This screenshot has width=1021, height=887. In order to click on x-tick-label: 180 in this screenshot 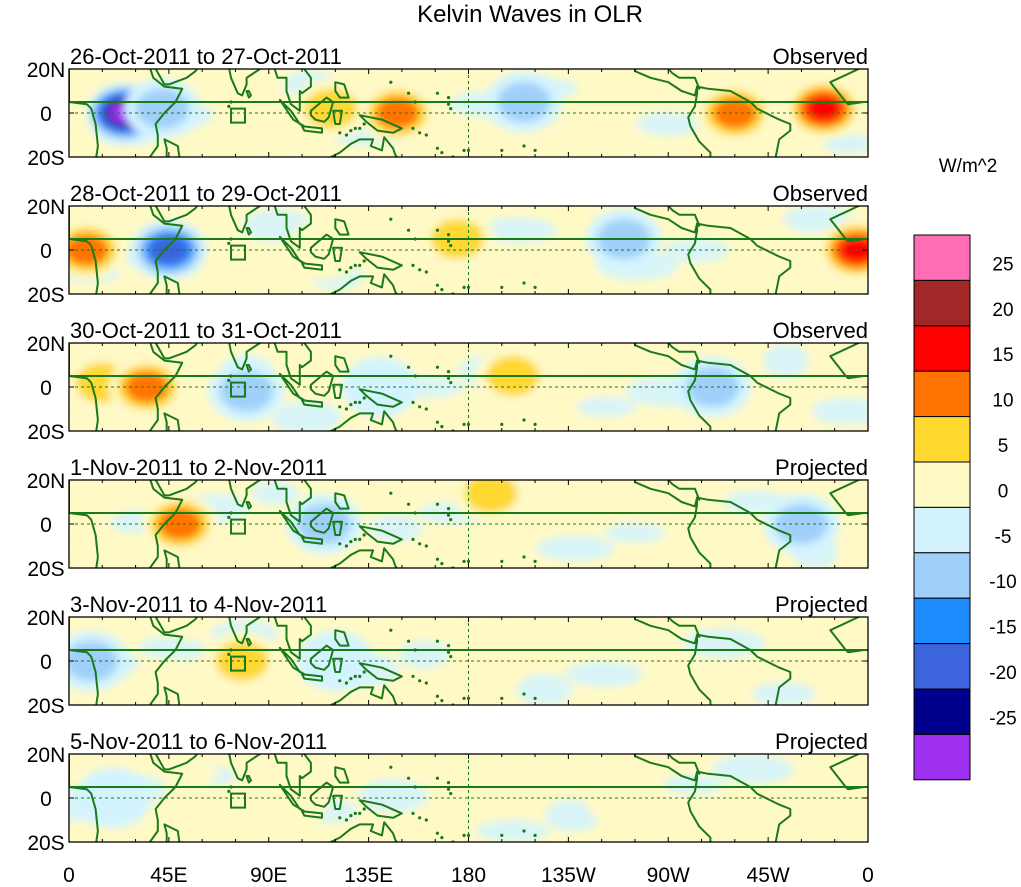, I will do `click(468, 875)`.